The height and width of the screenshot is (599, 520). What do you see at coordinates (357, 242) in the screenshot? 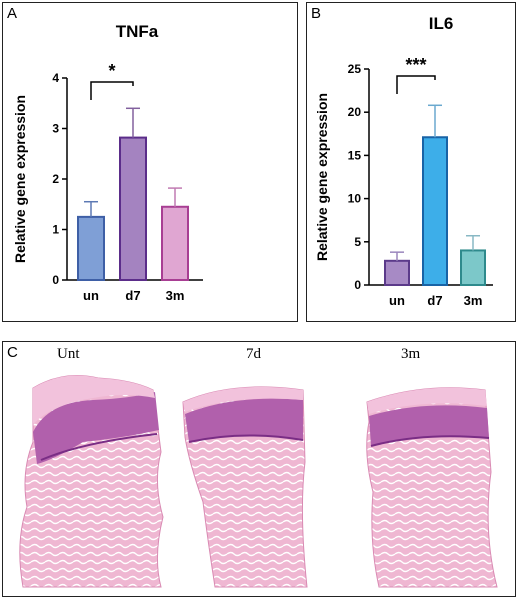
I see `il6-ytick-label: 5` at bounding box center [357, 242].